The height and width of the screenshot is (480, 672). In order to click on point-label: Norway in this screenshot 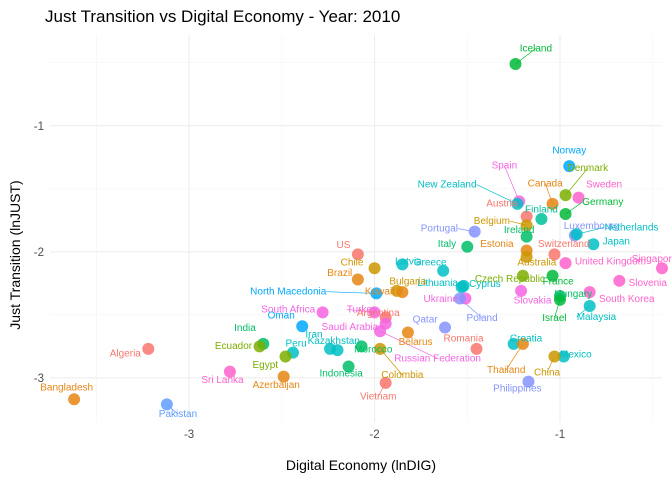, I will do `click(569, 150)`.